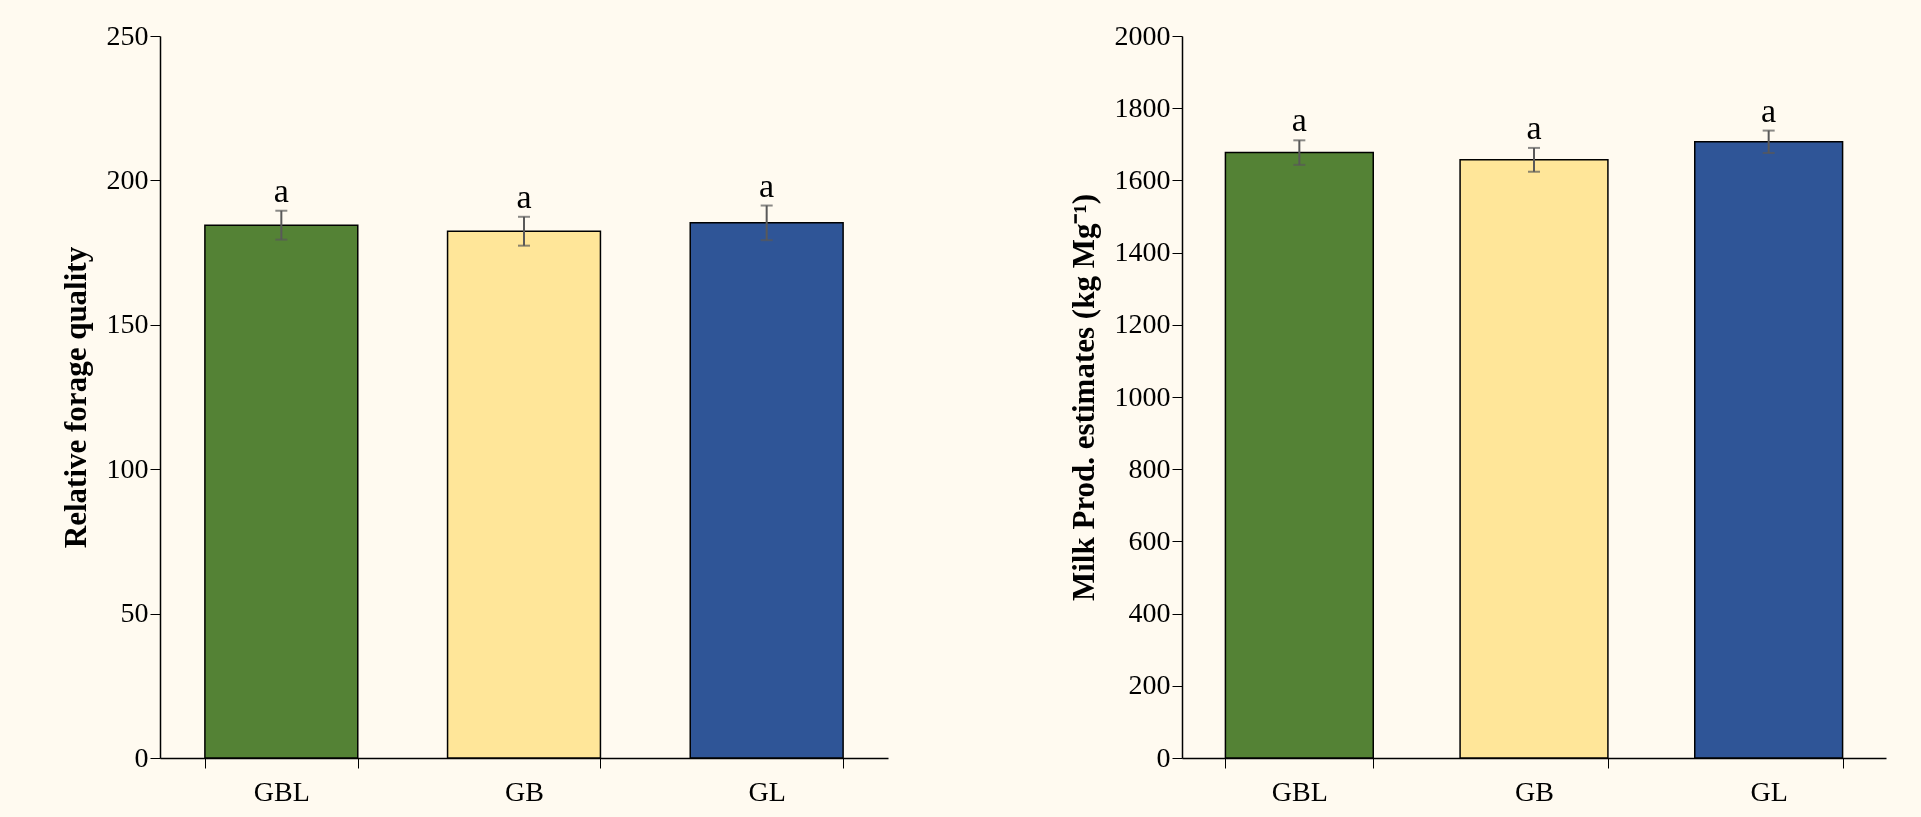 The height and width of the screenshot is (817, 1921). What do you see at coordinates (1083, 397) in the screenshot?
I see `y-axis-title: Milk Prod. estimates (kg Mg⁻¹)` at bounding box center [1083, 397].